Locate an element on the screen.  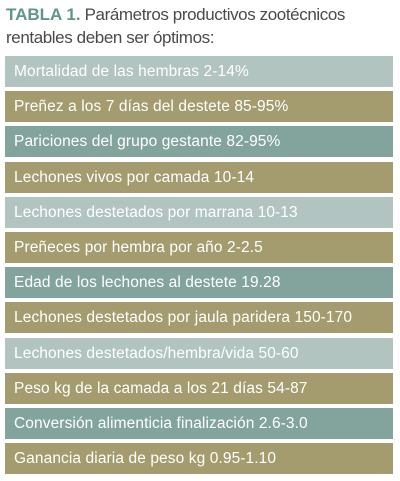
table-row: Lechones vivos por camada 10-14 is located at coordinates (199, 177).